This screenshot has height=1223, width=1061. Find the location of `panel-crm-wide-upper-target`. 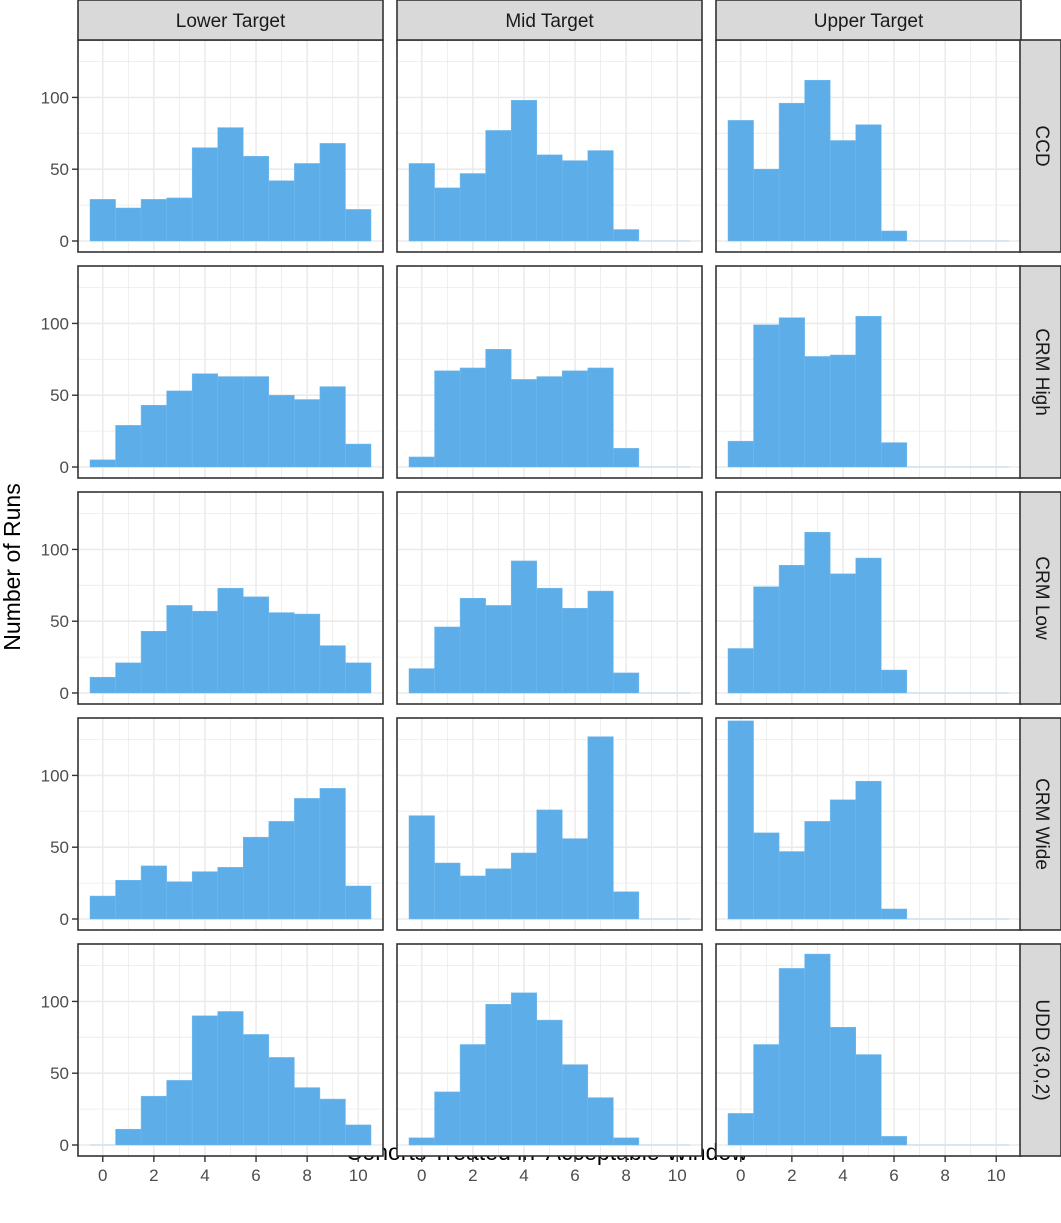

panel-crm-wide-upper-target is located at coordinates (868, 824).